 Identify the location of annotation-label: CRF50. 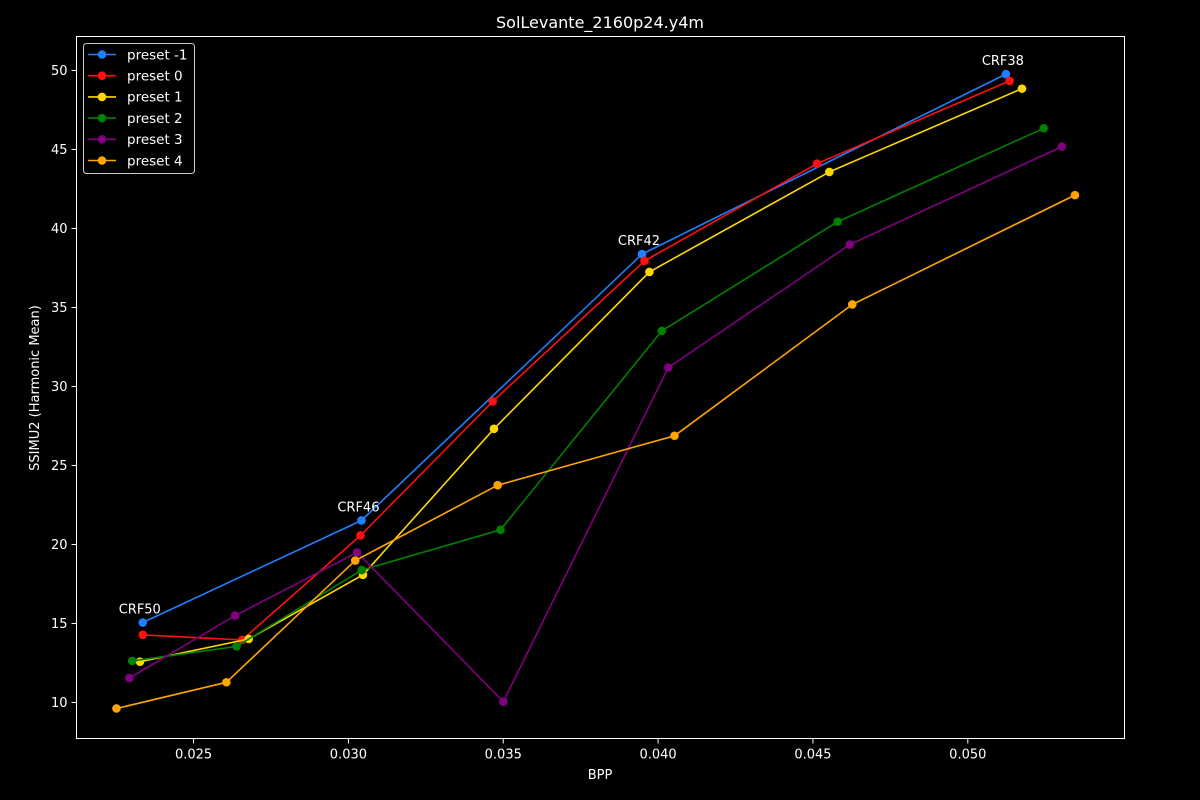
(140, 610).